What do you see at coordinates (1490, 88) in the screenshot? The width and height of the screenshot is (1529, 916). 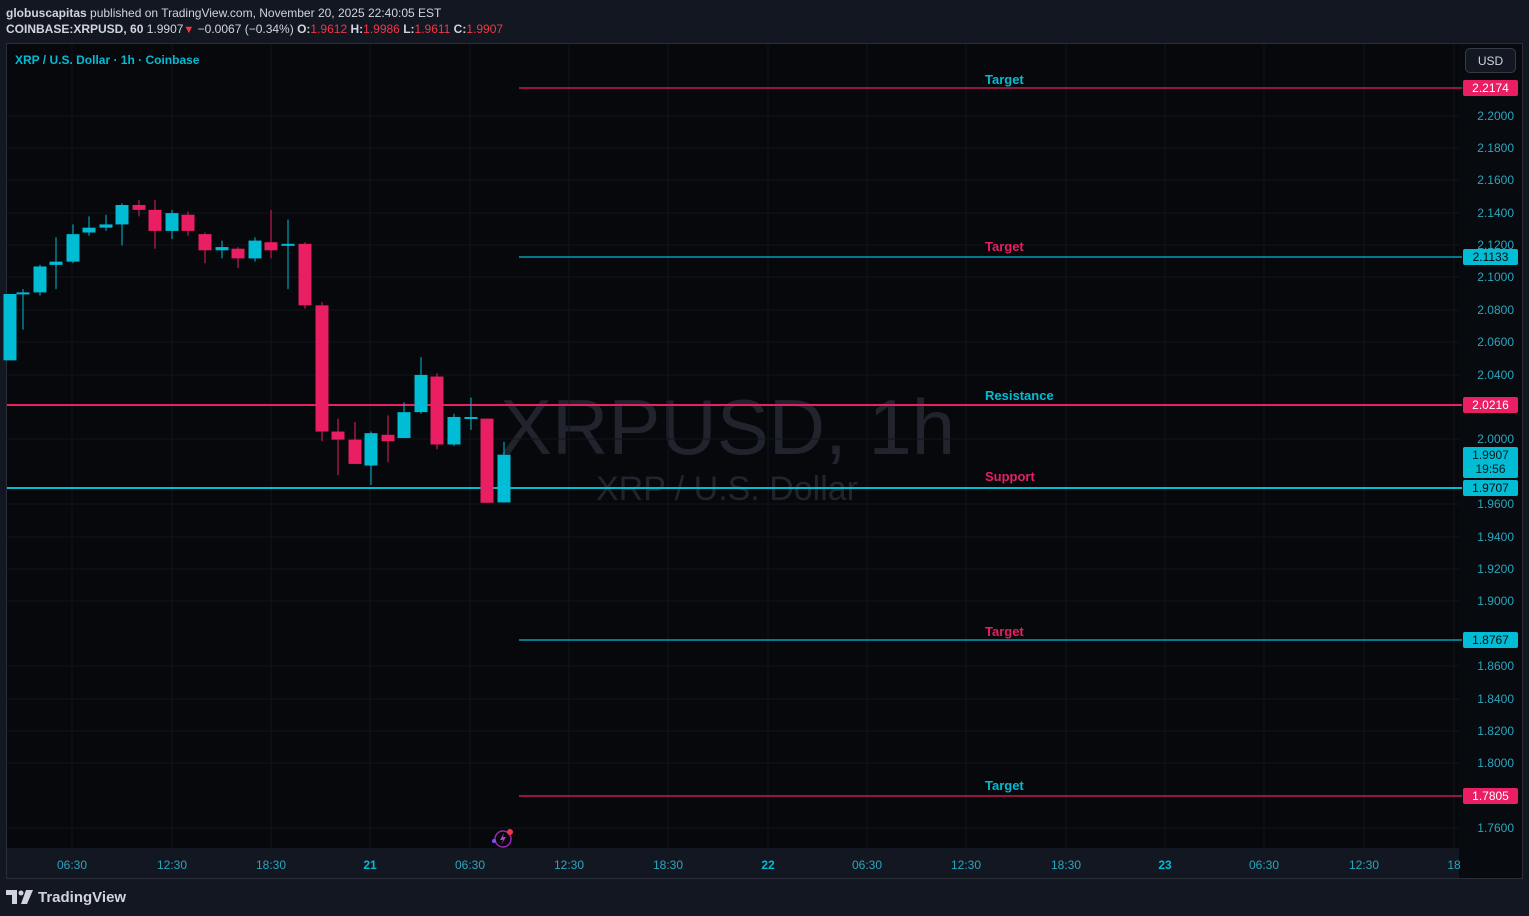 I see `level-price-tag: 2.2174` at bounding box center [1490, 88].